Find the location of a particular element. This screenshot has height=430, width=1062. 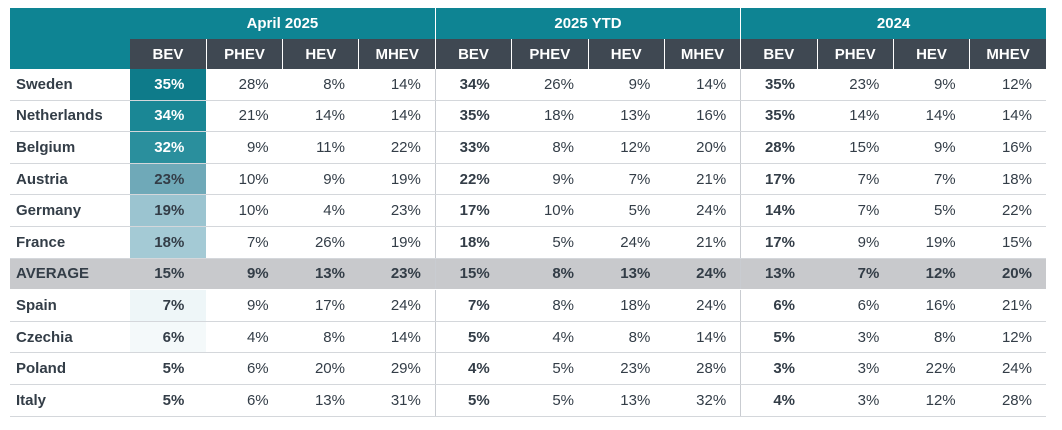

cell-april-hev: 9% is located at coordinates (320, 179).